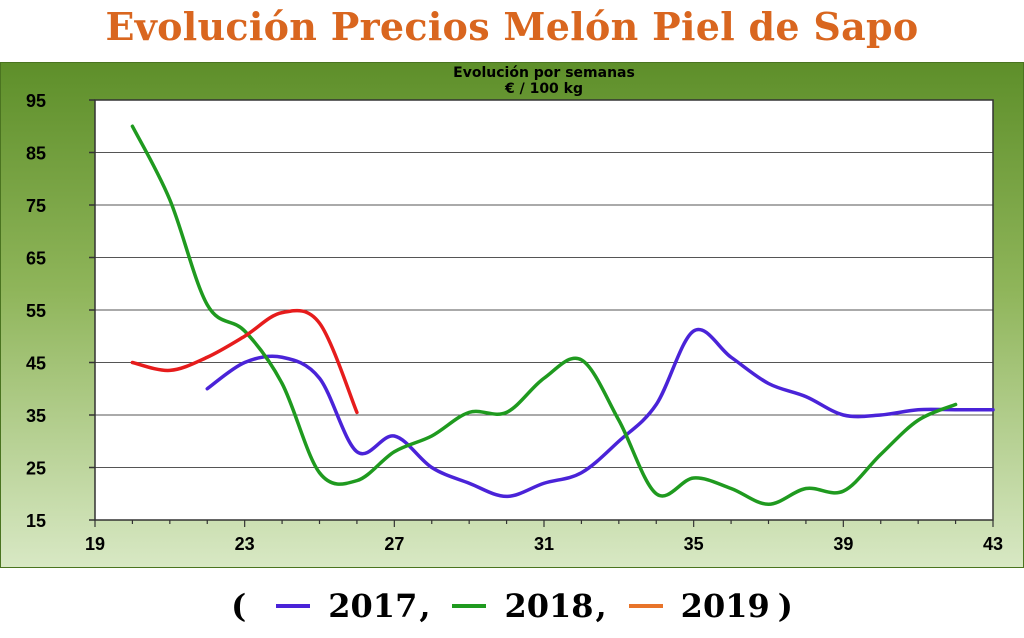  What do you see at coordinates (244, 361) in the screenshot?
I see `series-line-2019` at bounding box center [244, 361].